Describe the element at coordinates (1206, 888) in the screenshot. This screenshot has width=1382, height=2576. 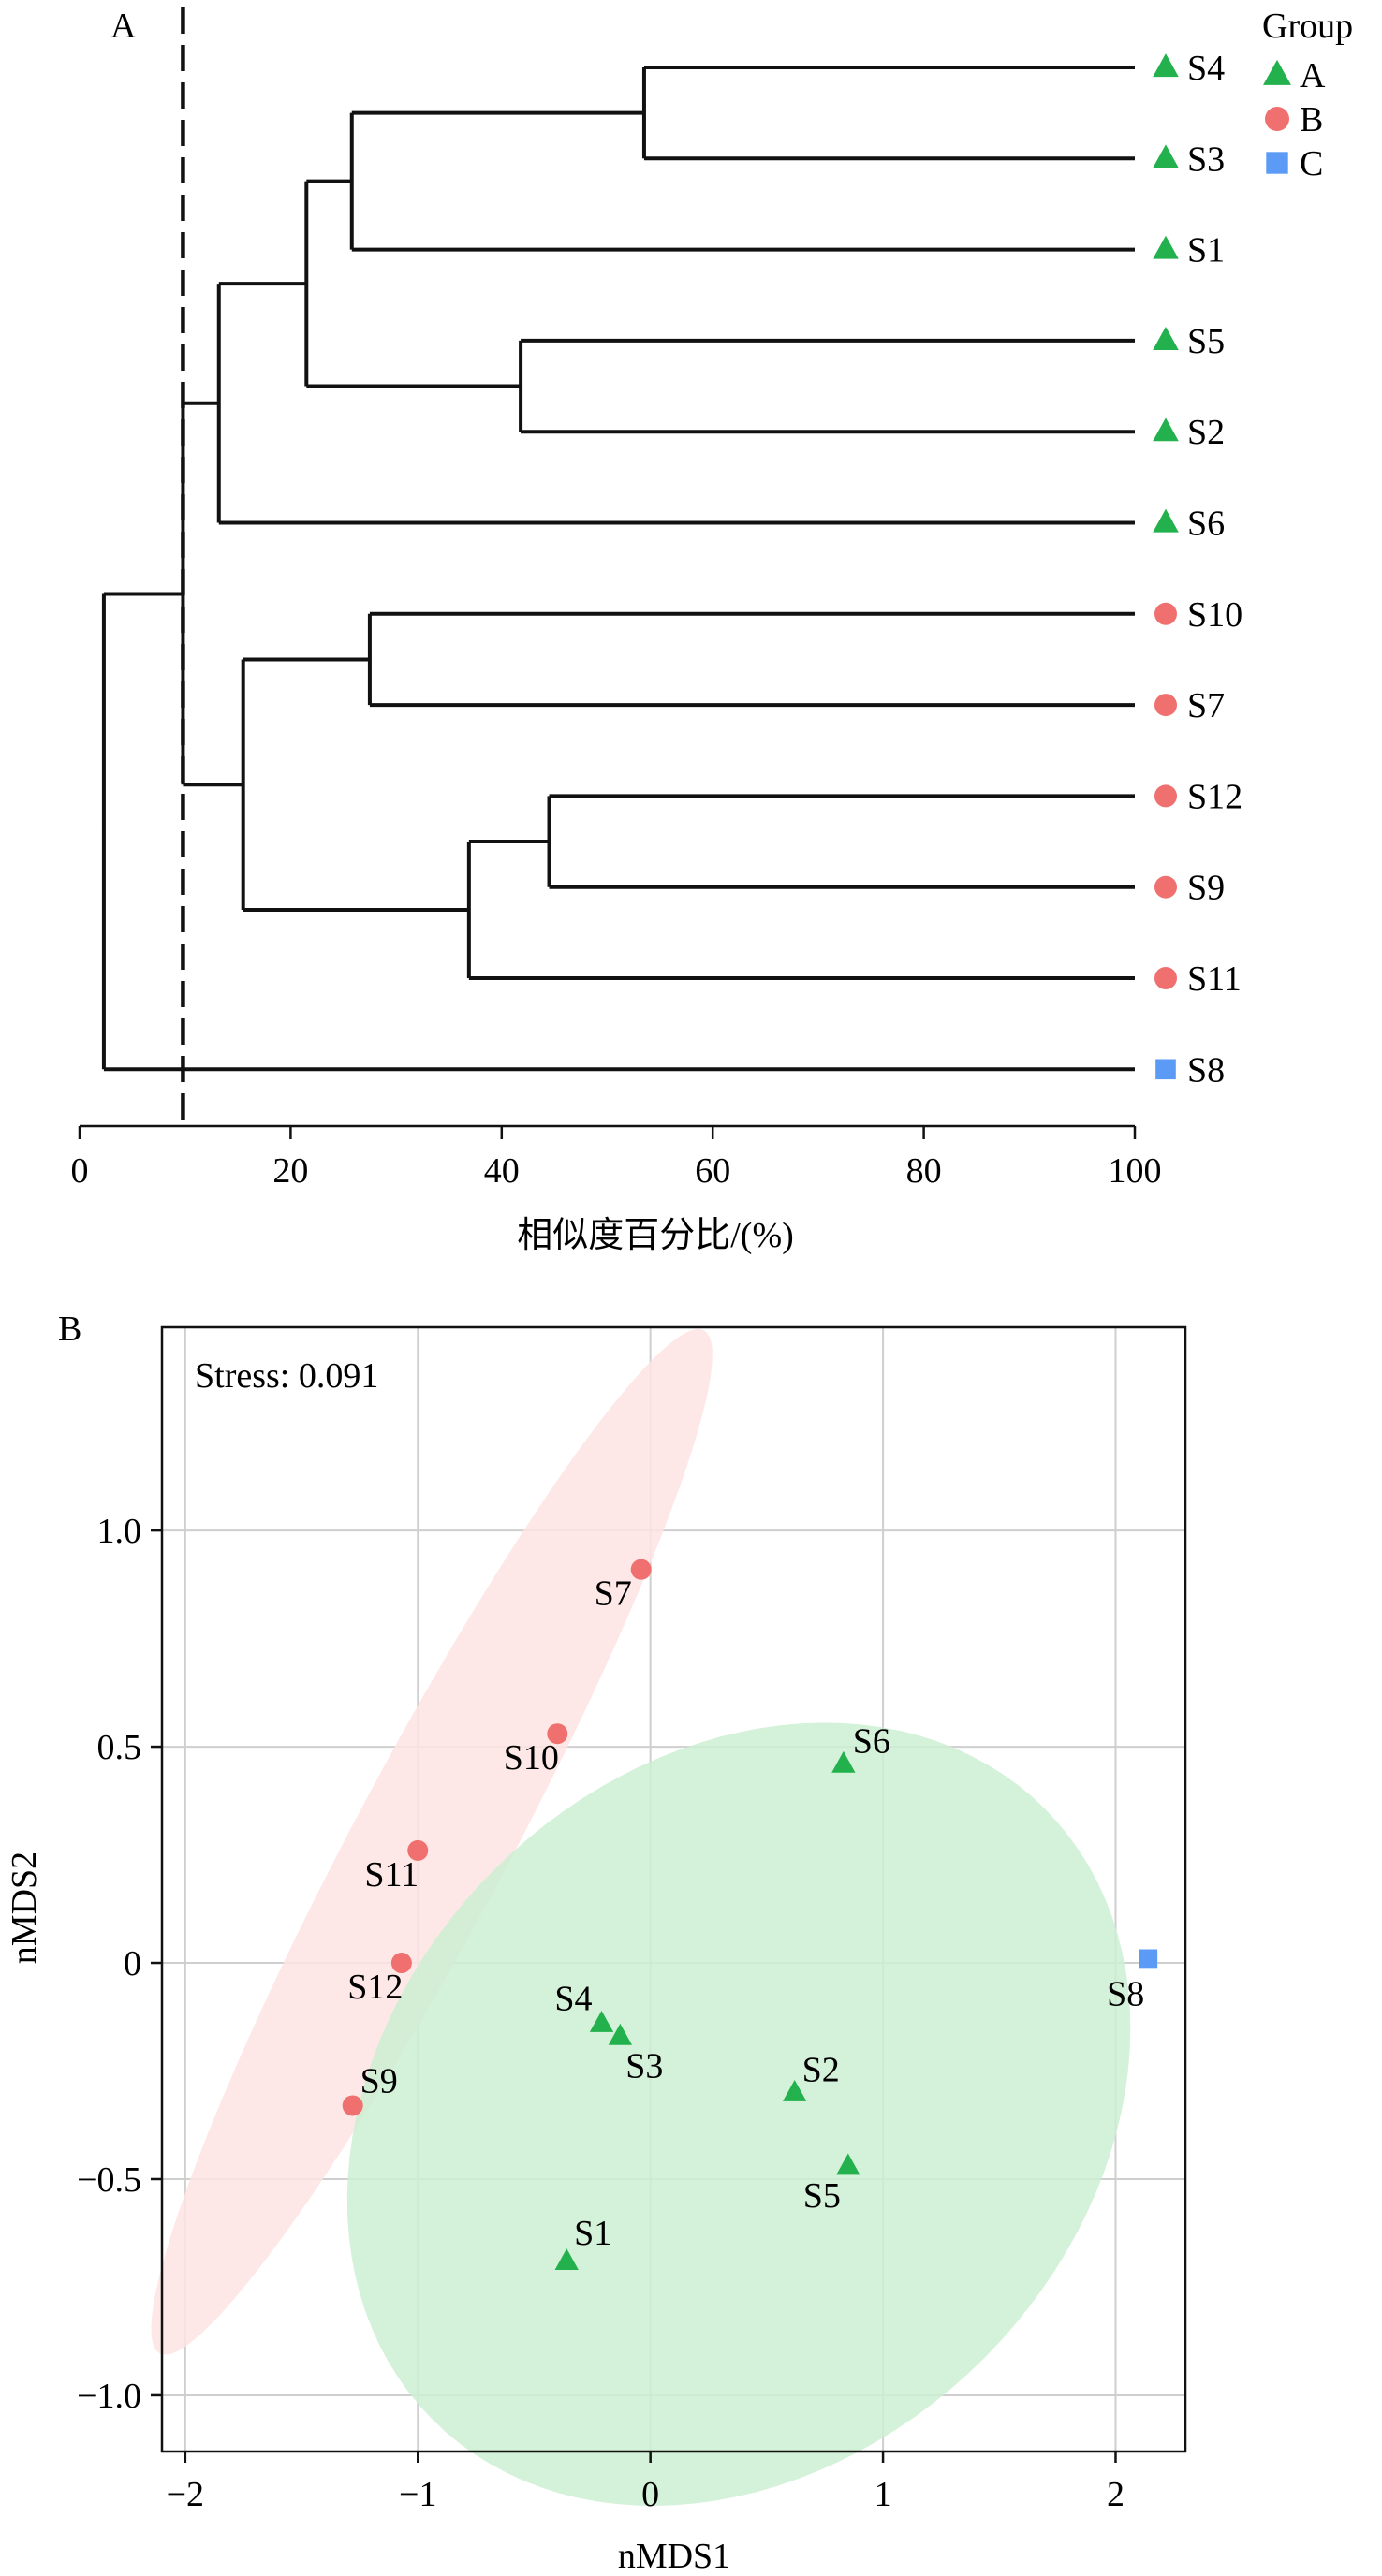
I see `leaf-label: S9` at that location.